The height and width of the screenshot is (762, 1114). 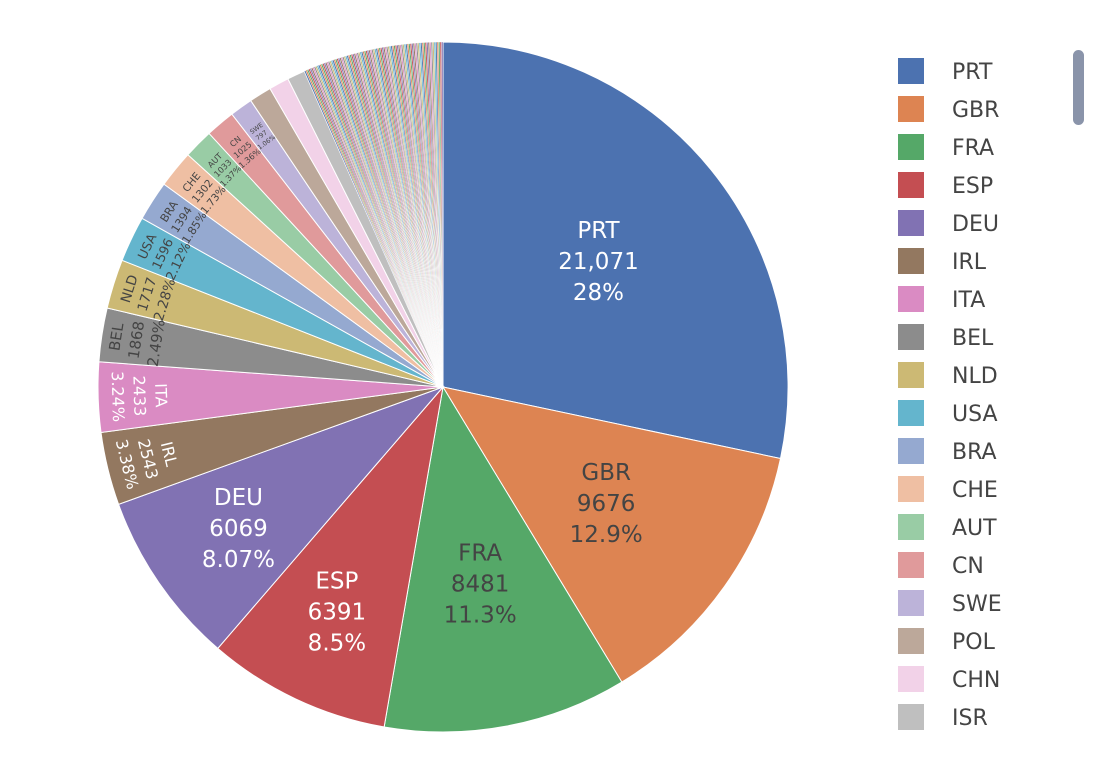 What do you see at coordinates (946, 147) in the screenshot?
I see `legend-item-fra: FRA` at bounding box center [946, 147].